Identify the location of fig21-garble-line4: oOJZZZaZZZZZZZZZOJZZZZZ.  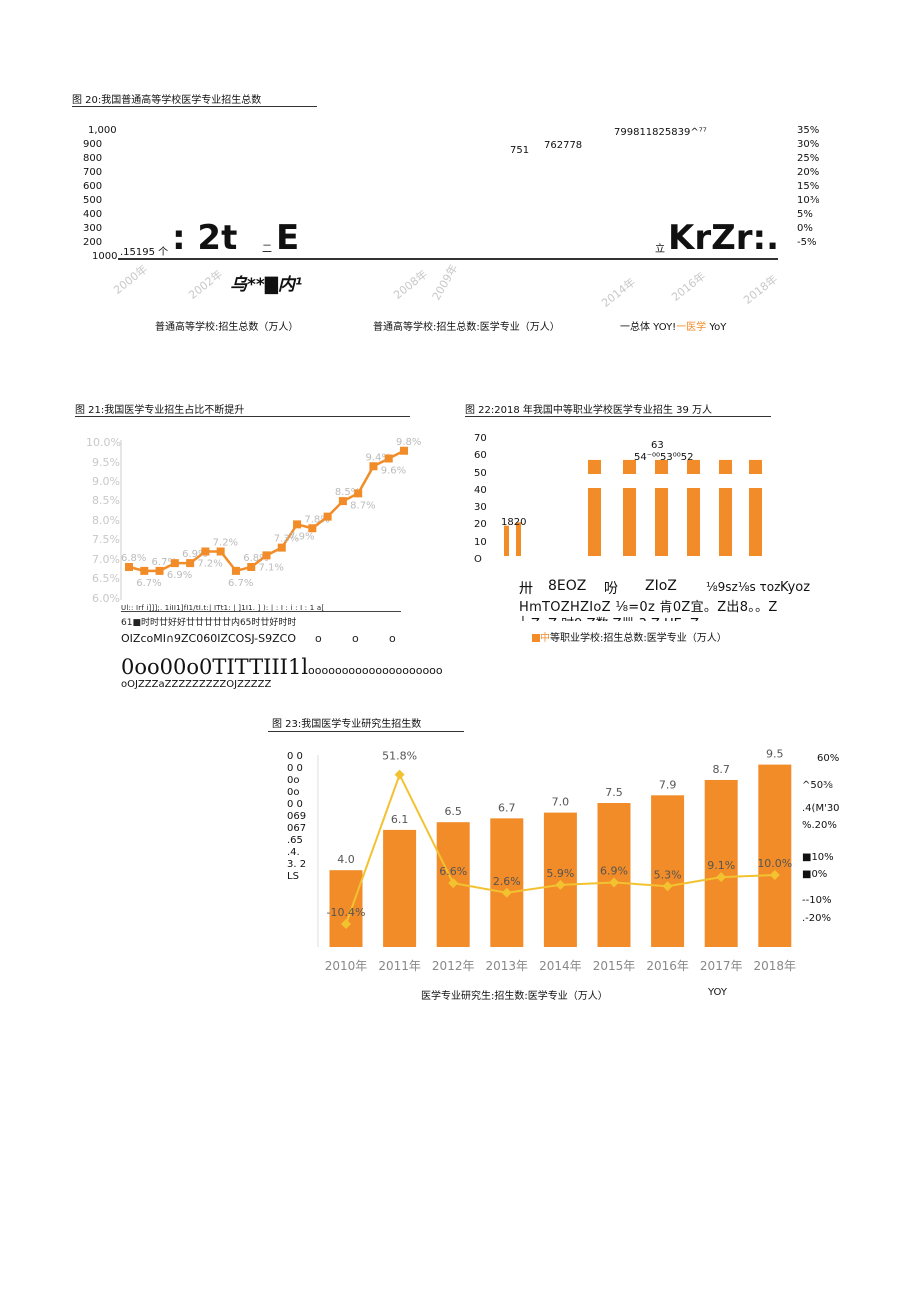
(196, 684).